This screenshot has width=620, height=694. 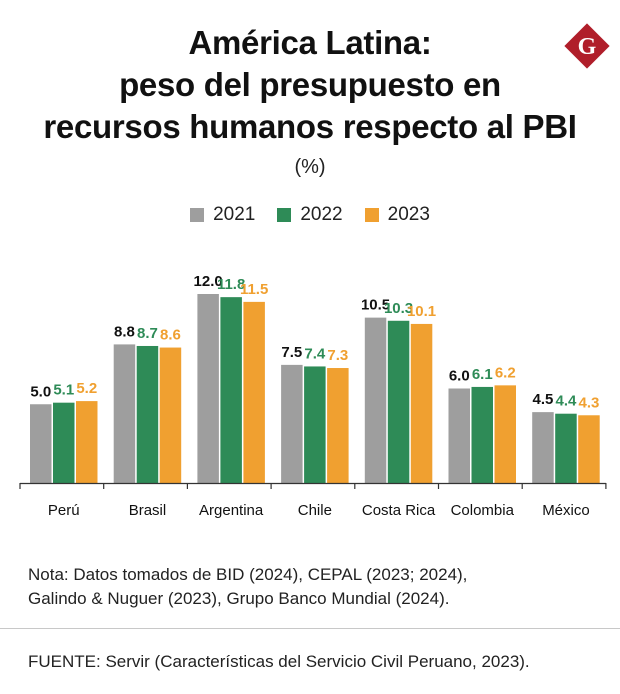 I want to click on data-label-2022-0: 5.1, so click(x=63, y=390).